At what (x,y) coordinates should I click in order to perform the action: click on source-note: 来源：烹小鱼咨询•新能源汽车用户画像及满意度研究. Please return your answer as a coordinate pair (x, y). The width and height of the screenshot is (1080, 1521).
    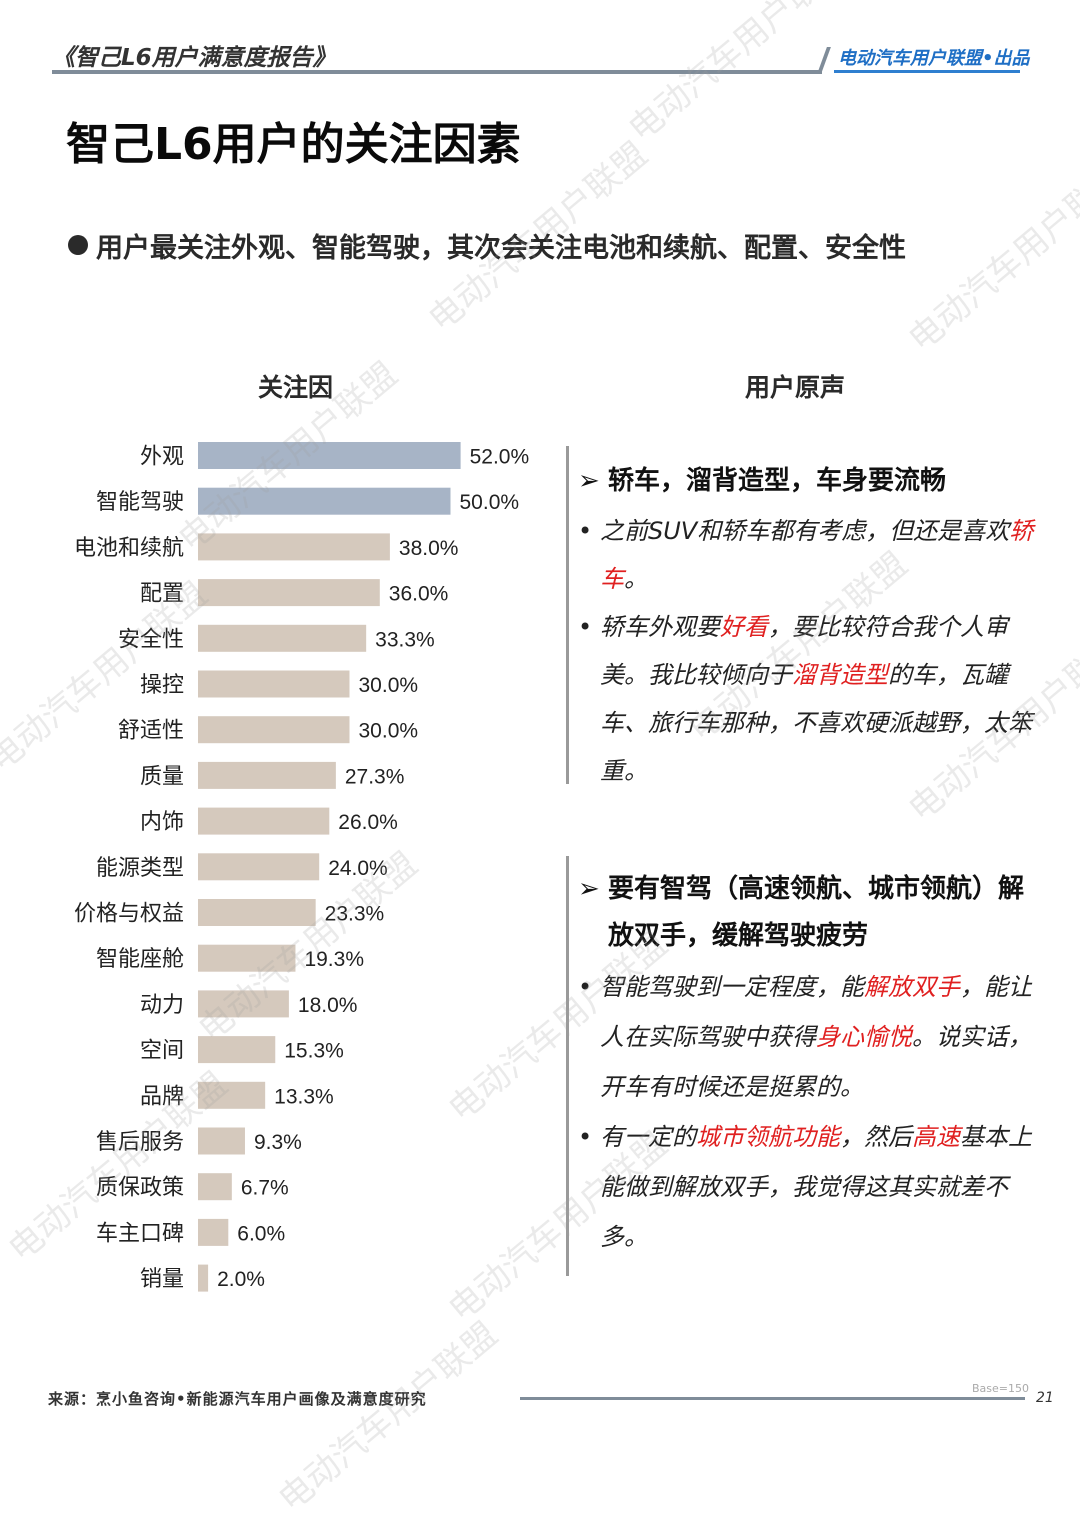
    Looking at the image, I should click on (237, 1399).